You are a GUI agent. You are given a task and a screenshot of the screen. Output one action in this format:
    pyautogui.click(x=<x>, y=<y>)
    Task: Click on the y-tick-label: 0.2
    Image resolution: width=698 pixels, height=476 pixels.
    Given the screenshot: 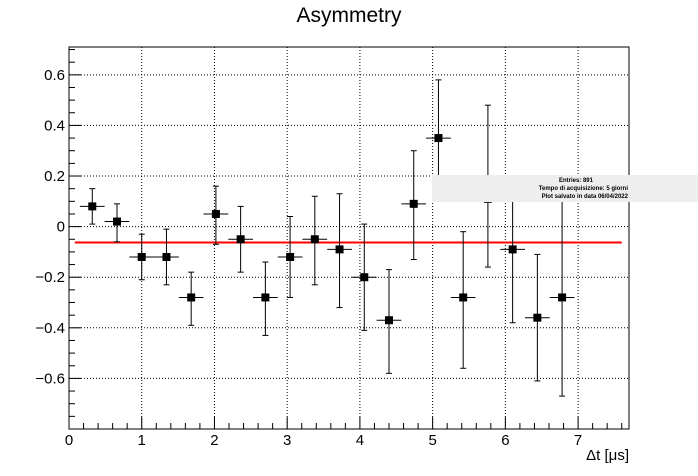 What is the action you would take?
    pyautogui.click(x=54, y=176)
    